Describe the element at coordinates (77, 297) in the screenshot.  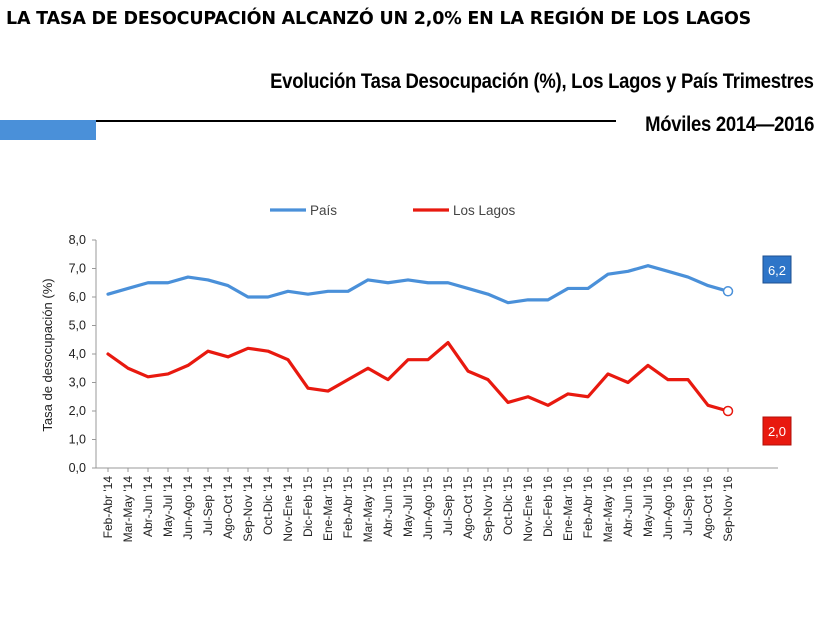
I see `y-tick-label: 6,0` at that location.